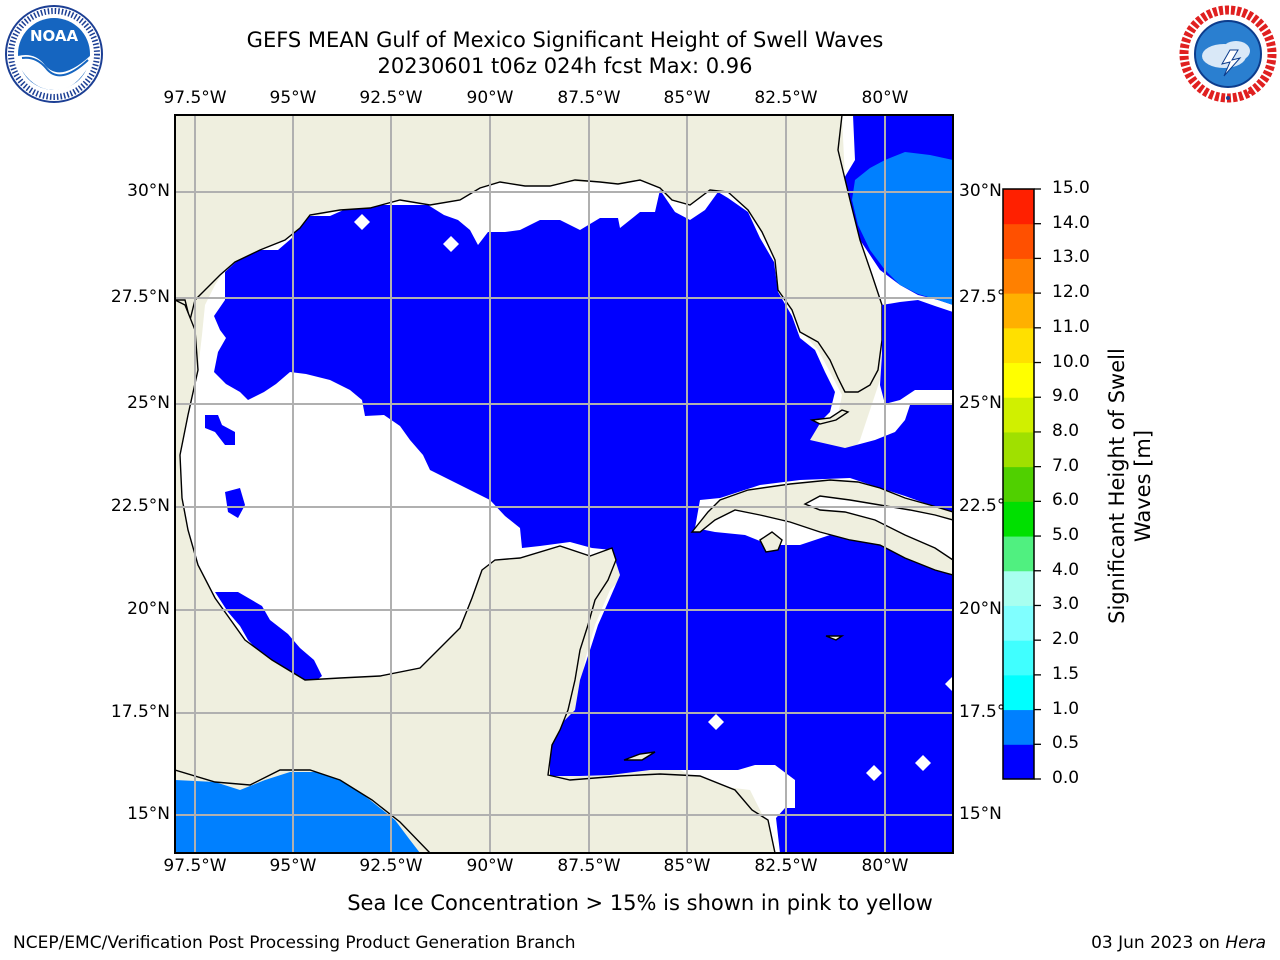 The height and width of the screenshot is (960, 1280). What do you see at coordinates (1071, 326) in the screenshot?
I see `colorbar-tick-label: 11.0` at bounding box center [1071, 326].